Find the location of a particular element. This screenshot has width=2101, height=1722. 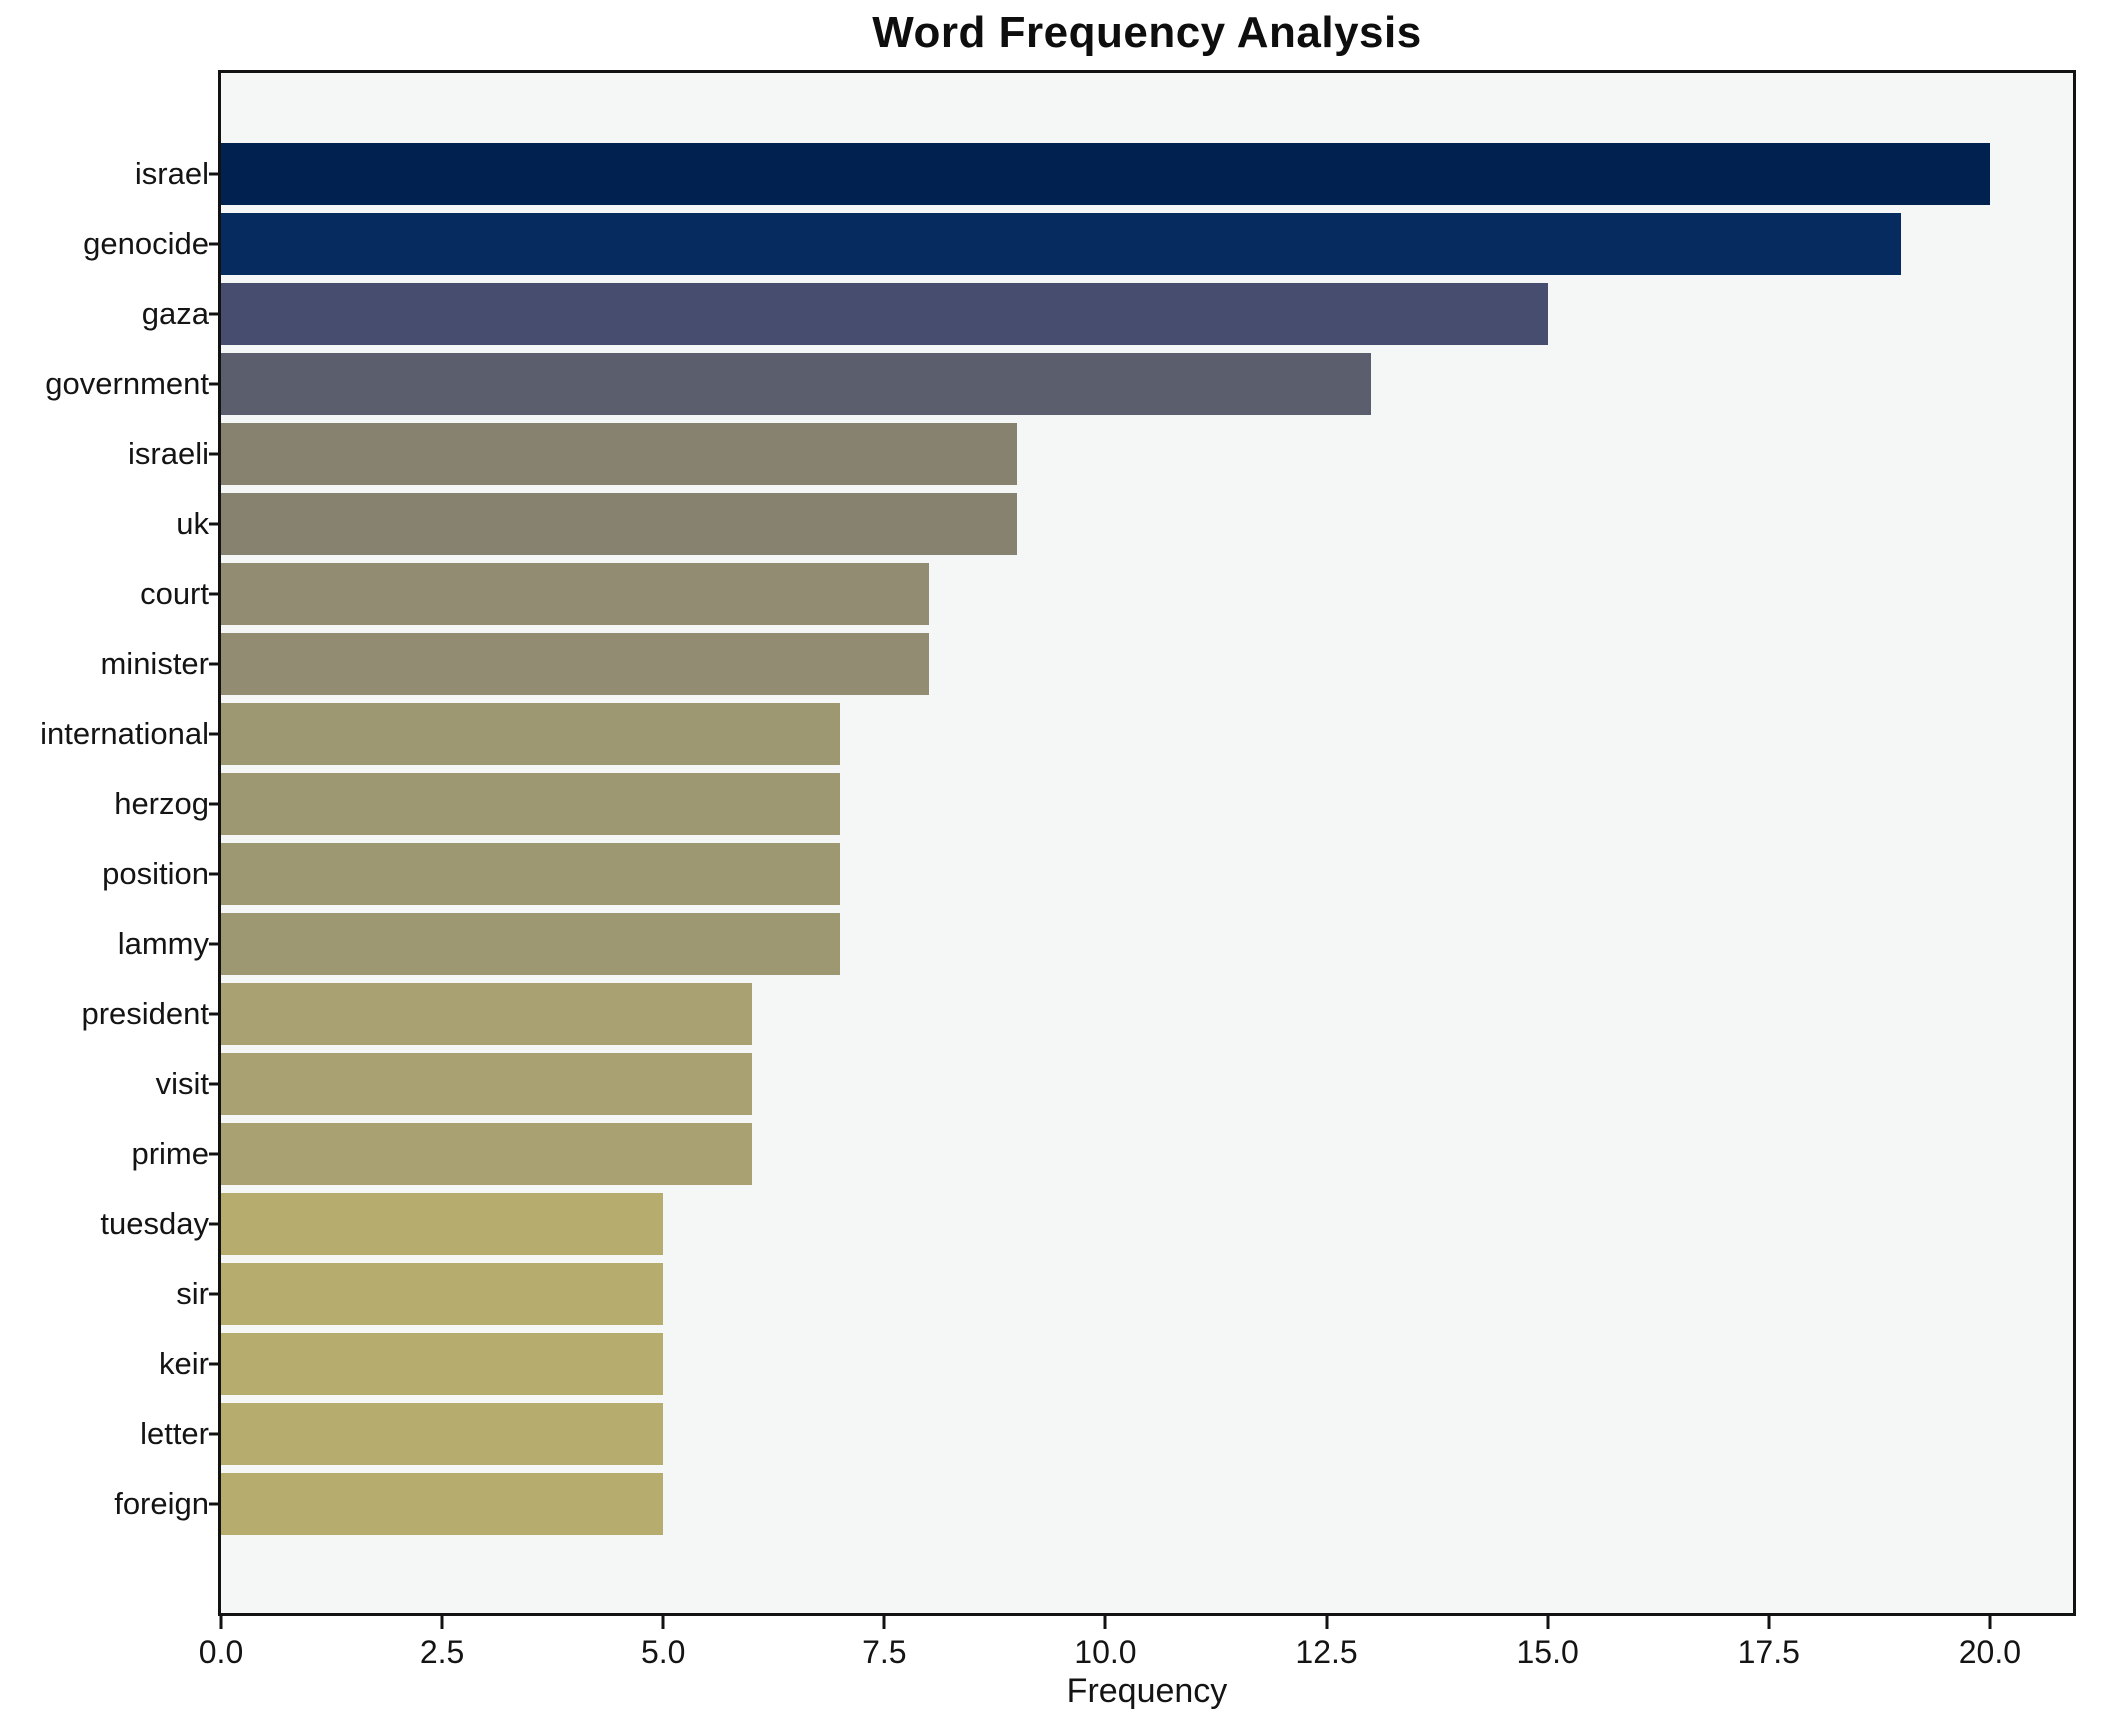

bar-israeli is located at coordinates (619, 454).